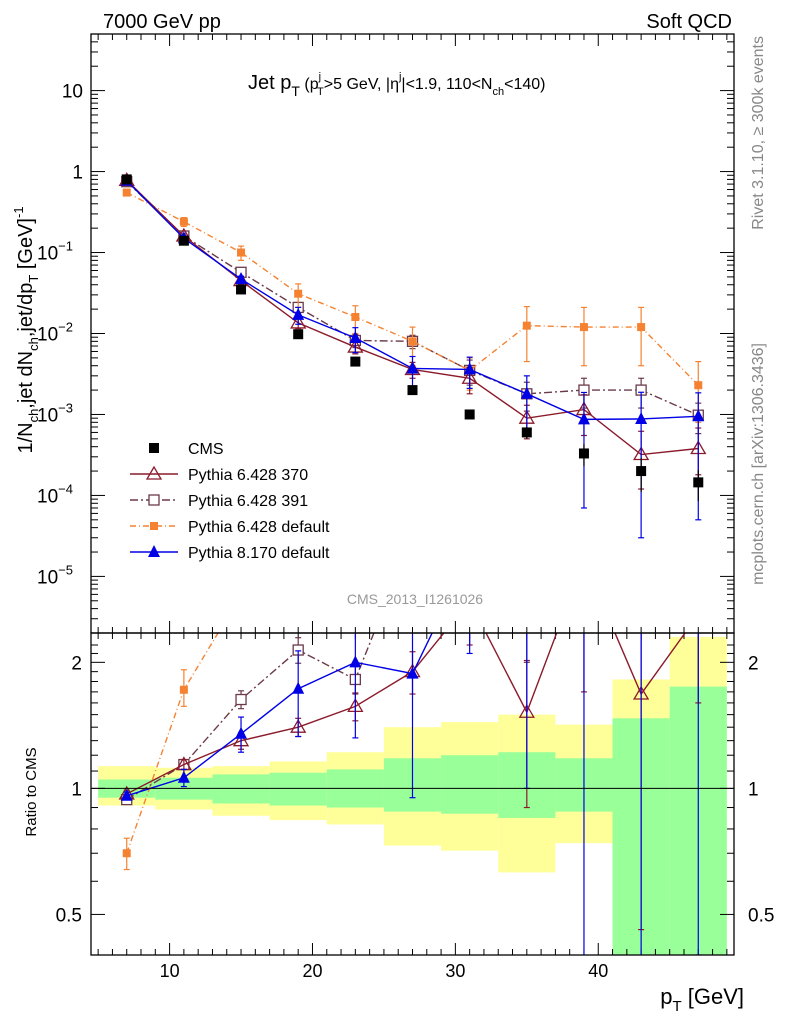  Describe the element at coordinates (77, 173) in the screenshot. I see `y-tick-label: 1` at that location.